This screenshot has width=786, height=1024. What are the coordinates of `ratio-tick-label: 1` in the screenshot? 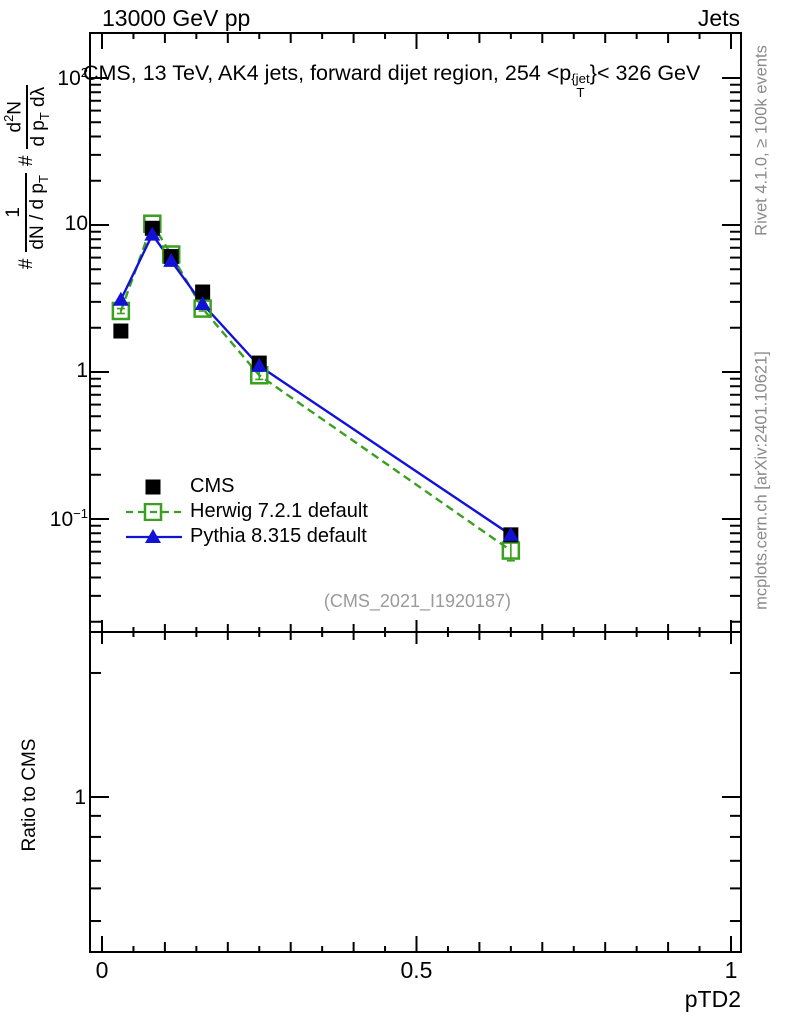 It's located at (80, 797).